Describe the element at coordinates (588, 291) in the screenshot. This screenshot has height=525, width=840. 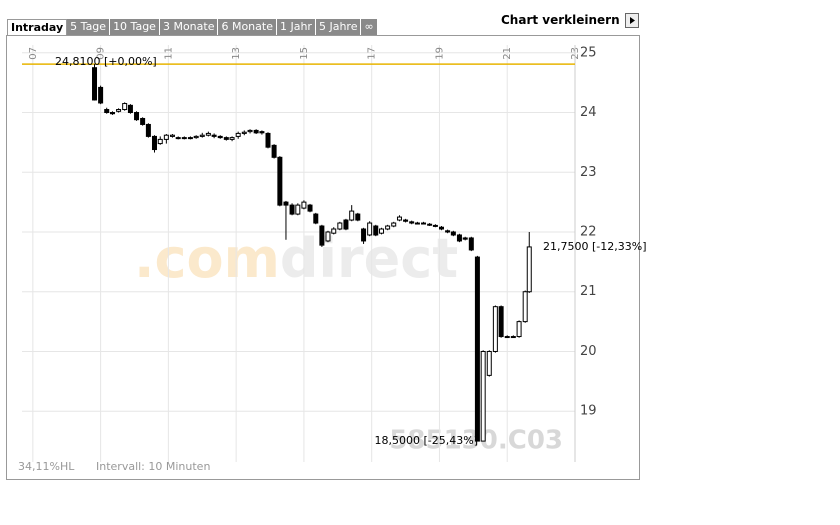
I see `y-tick-label: 21` at that location.